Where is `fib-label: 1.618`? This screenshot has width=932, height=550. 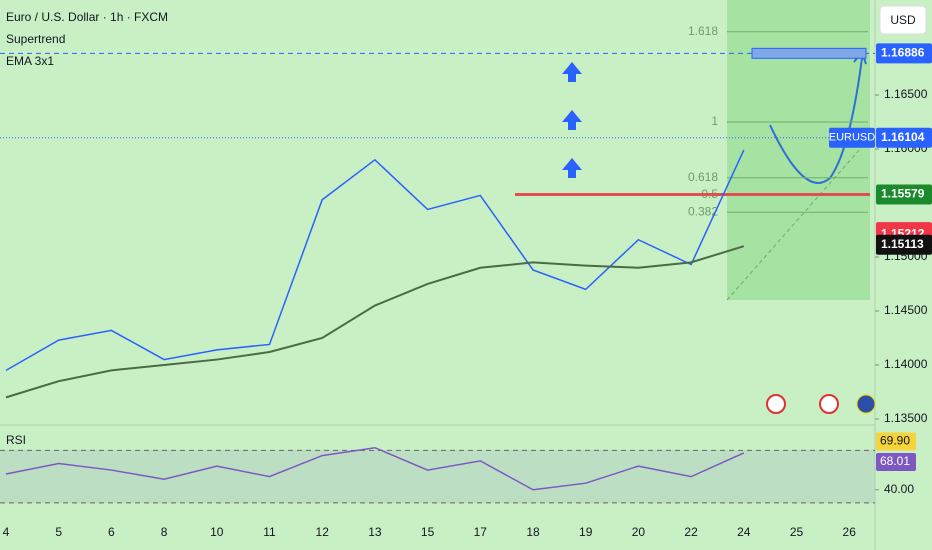
fib-label: 1.618 is located at coordinates (703, 31).